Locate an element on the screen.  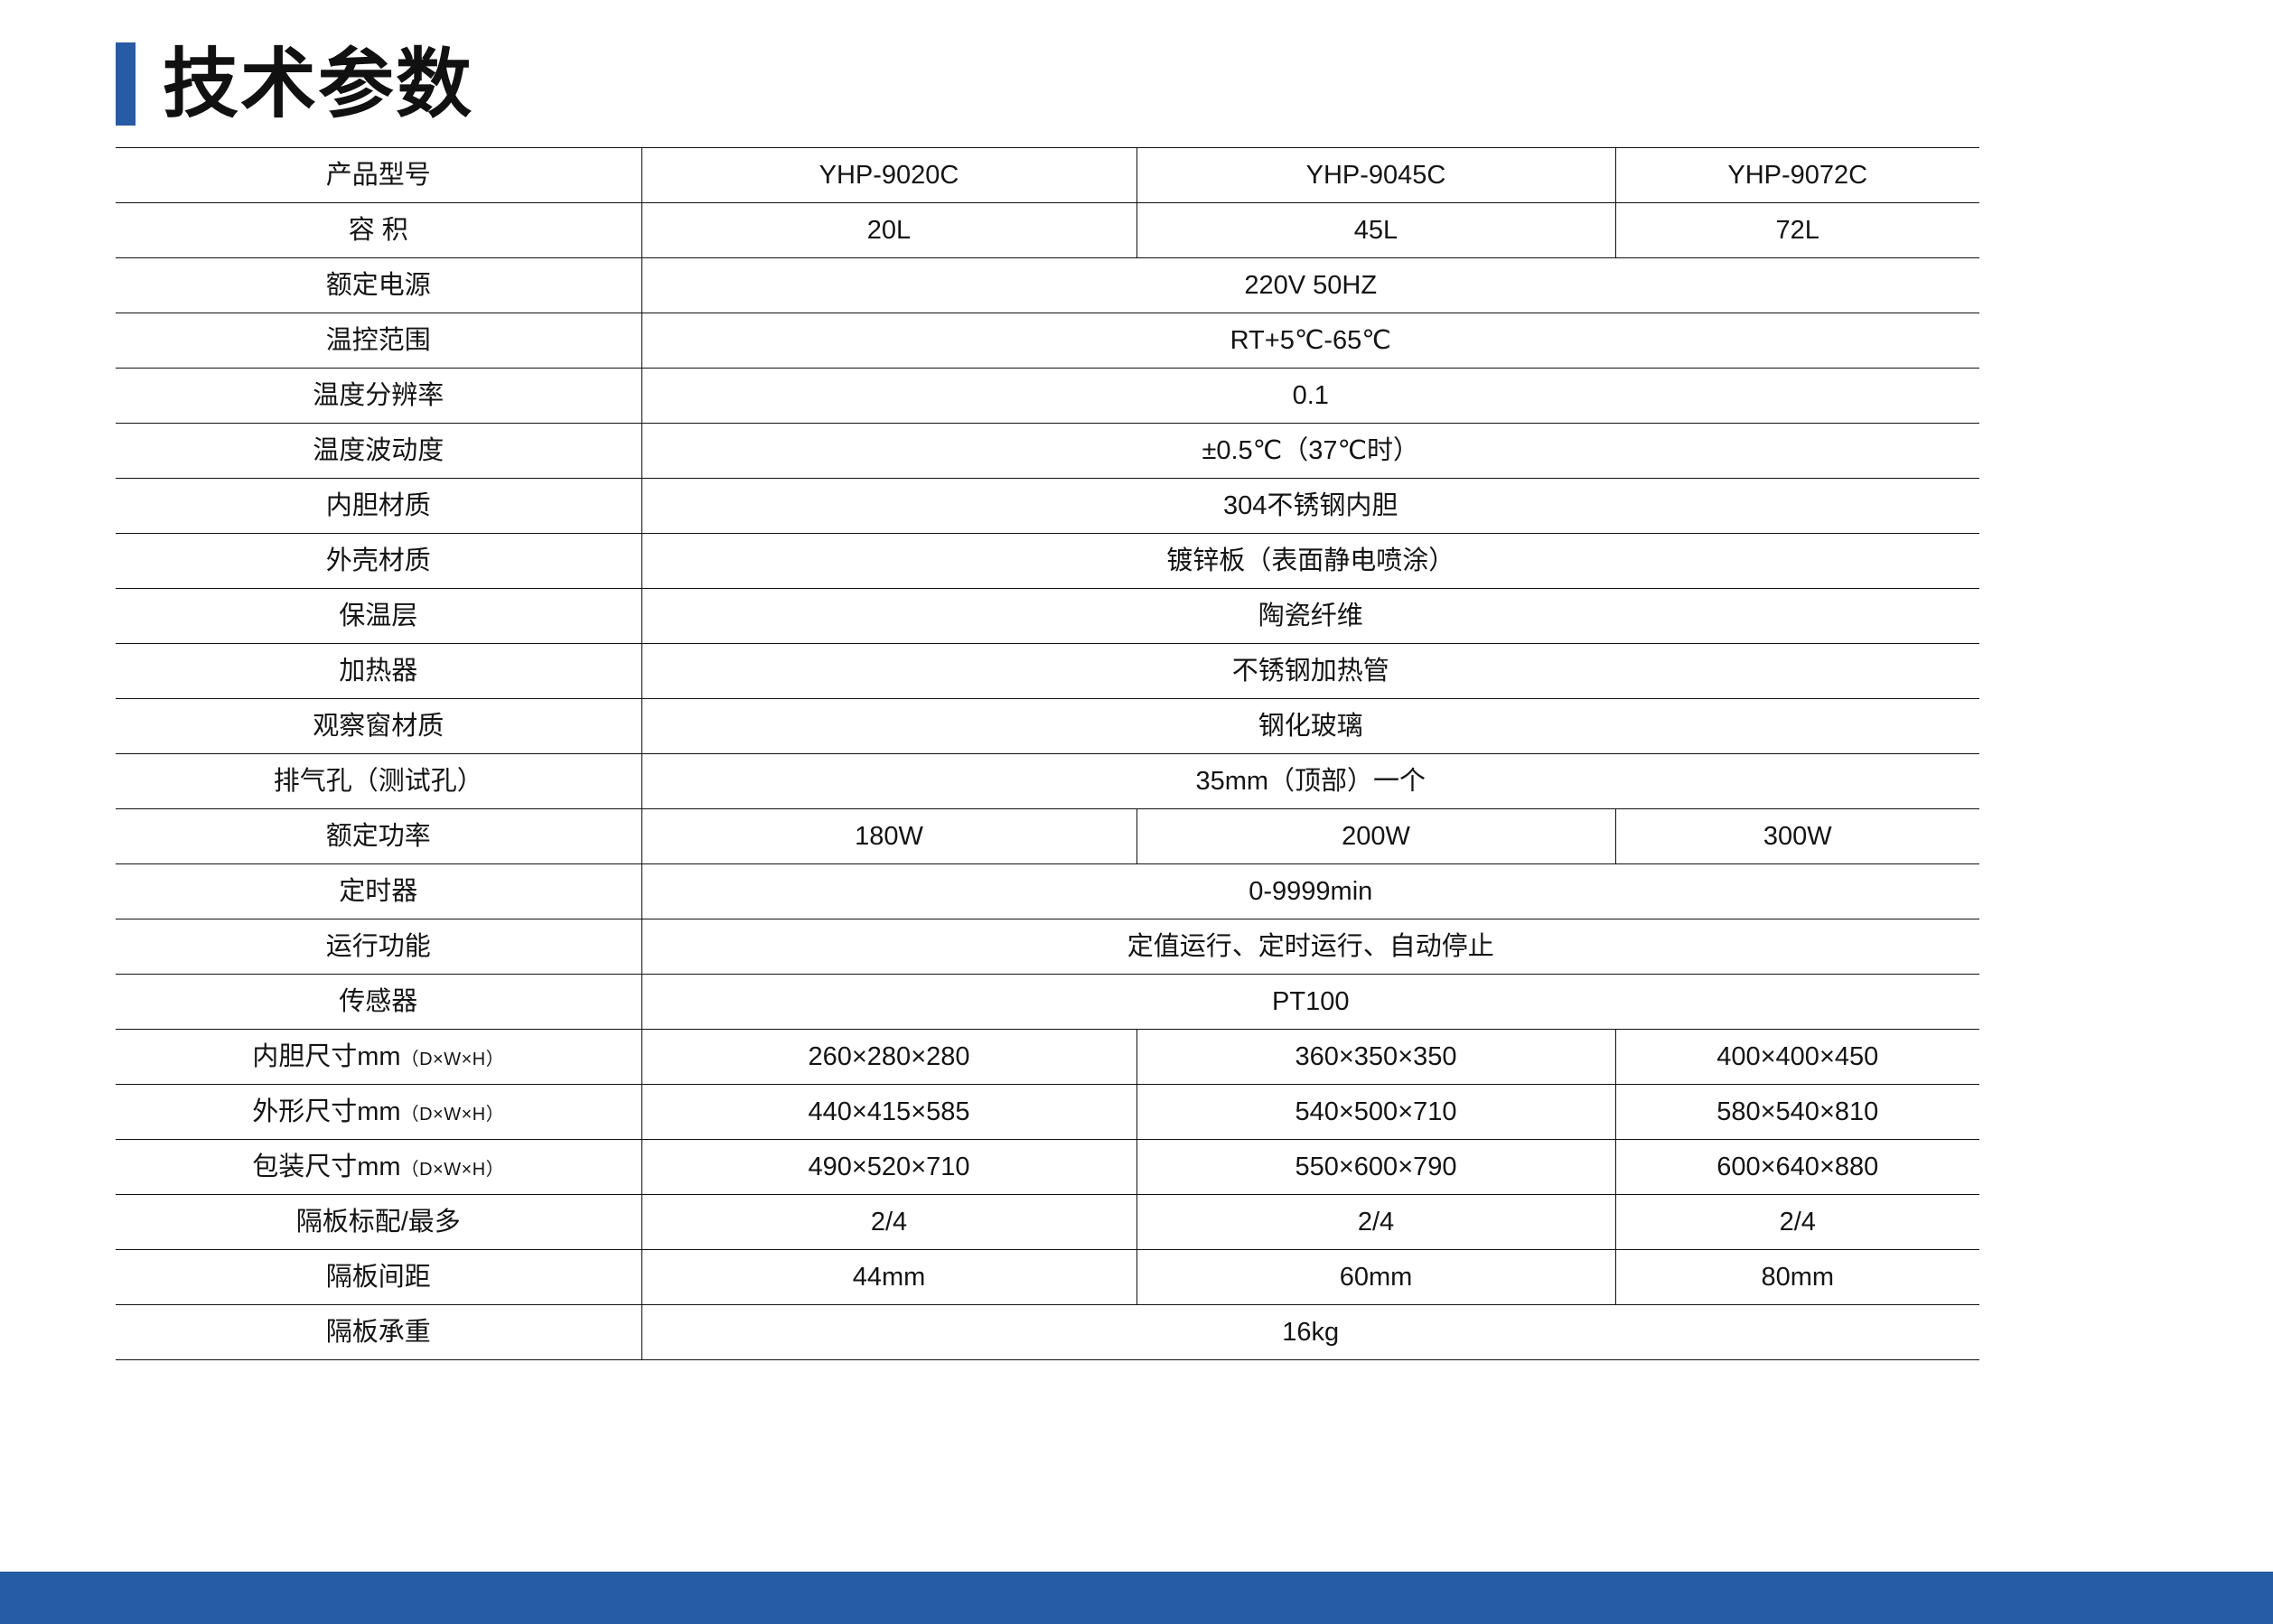
spec-label-cell: 温控范围 is located at coordinates (379, 341).